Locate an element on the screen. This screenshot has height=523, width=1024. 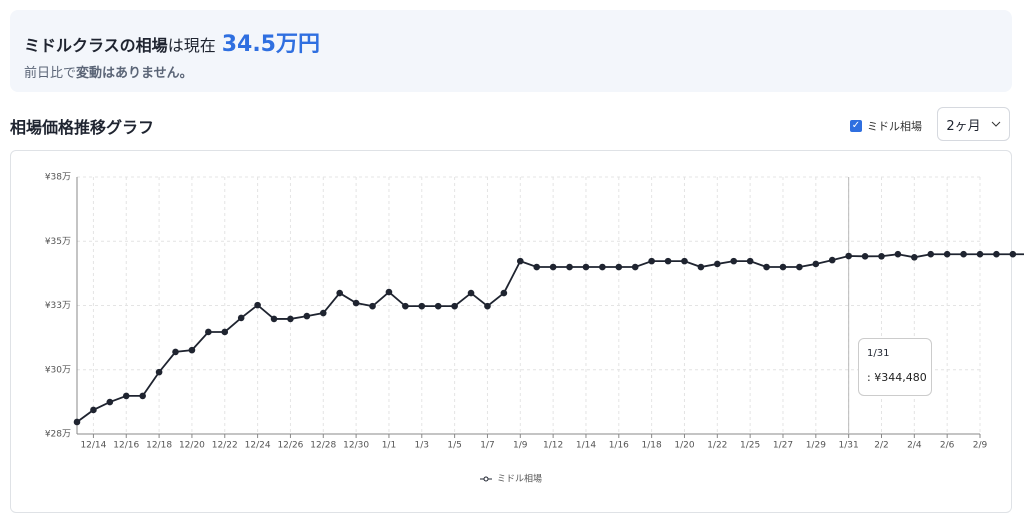
x-tick-label: 12/24 is located at coordinates (258, 446).